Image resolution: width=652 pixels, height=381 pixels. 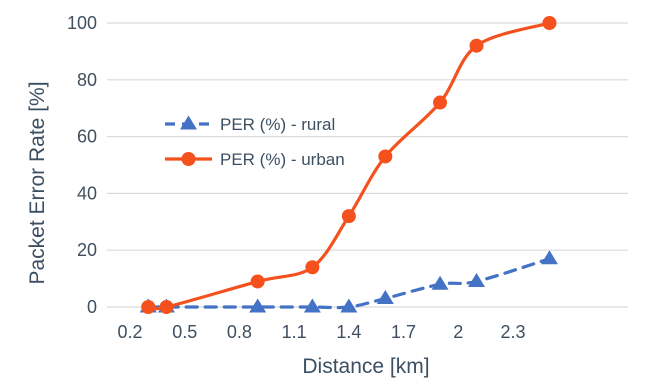 I want to click on x-tick-labels: 0.2 0.5 0.8 1.1 1.4 1.7 2 2.3, so click(x=321, y=332).